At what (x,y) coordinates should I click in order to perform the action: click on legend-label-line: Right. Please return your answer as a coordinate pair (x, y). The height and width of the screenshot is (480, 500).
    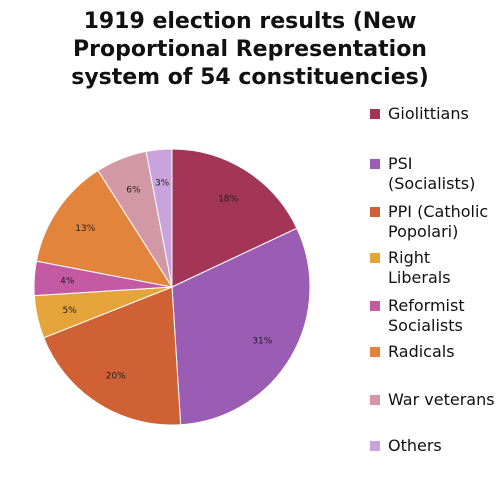
    Looking at the image, I should click on (409, 257).